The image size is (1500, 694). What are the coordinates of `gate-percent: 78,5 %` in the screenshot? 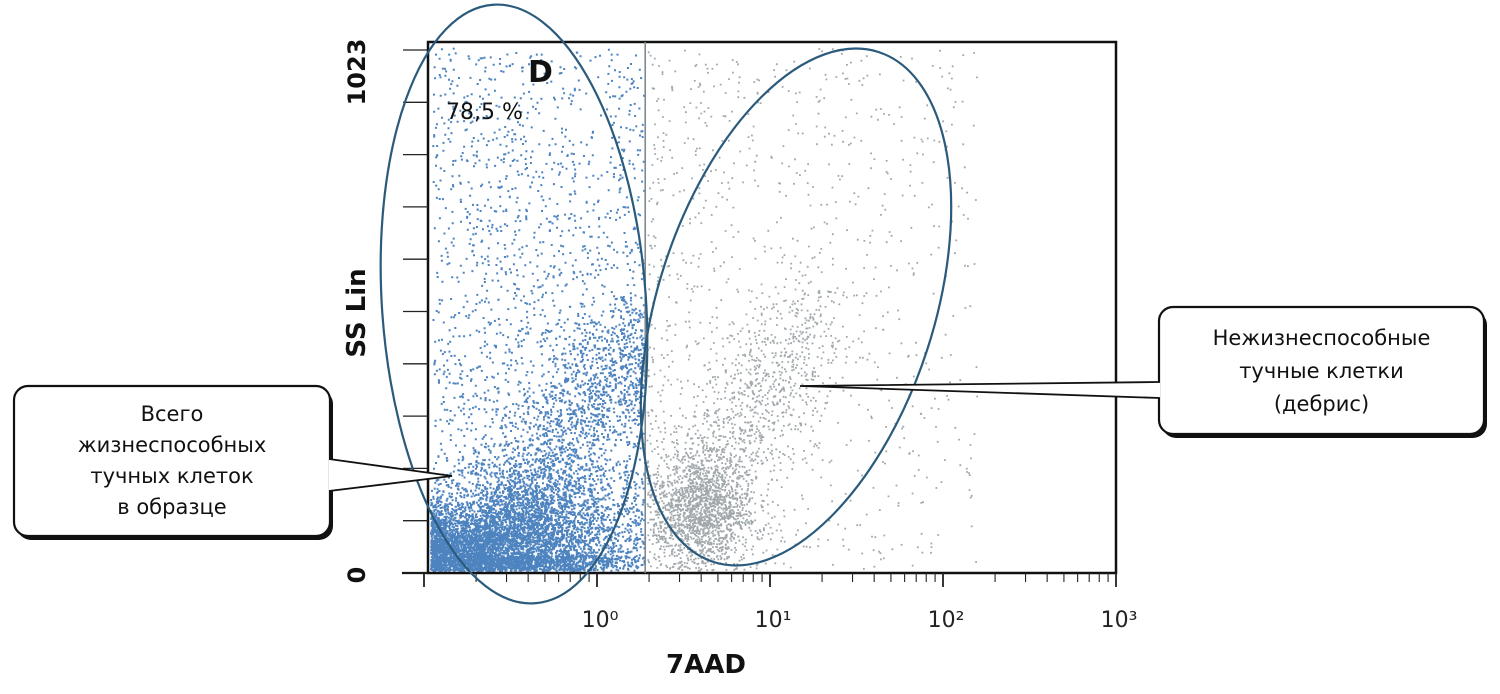 It's located at (484, 112).